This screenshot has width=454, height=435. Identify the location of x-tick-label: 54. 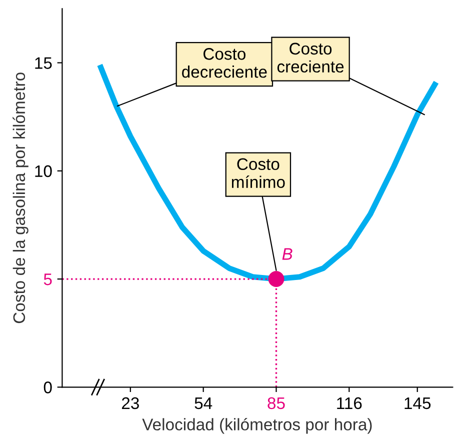
(203, 403).